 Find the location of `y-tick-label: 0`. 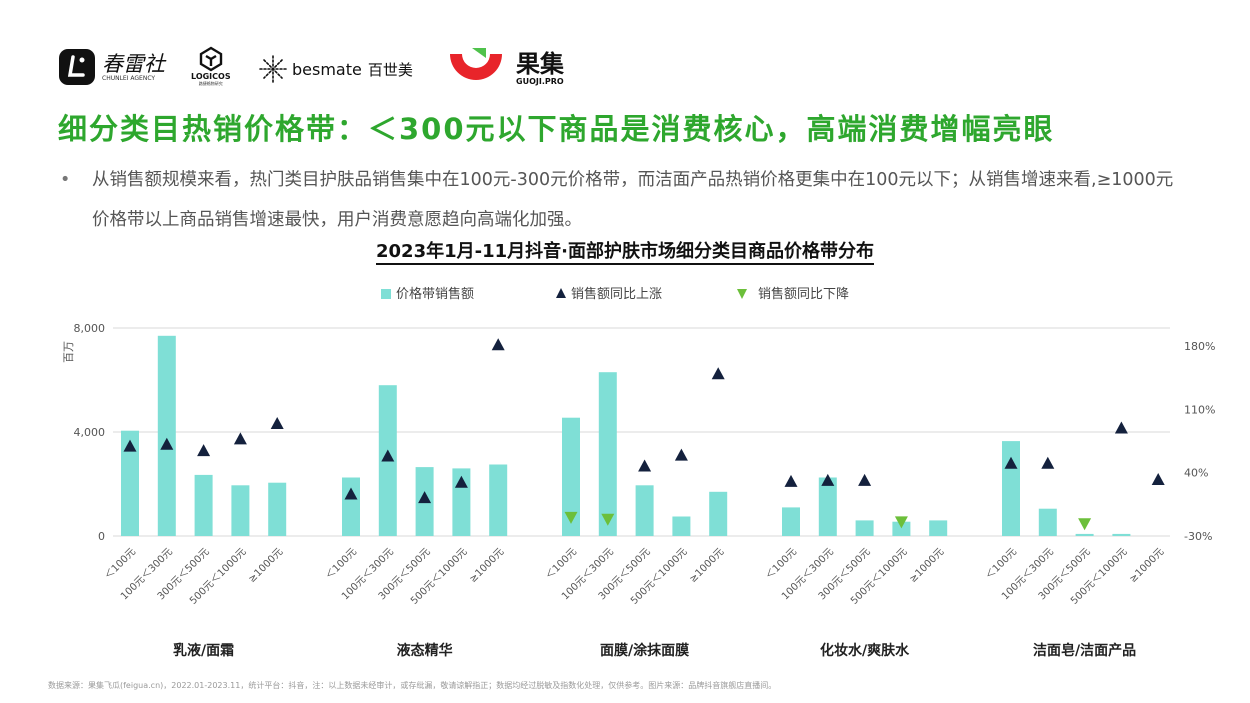

y-tick-label: 0 is located at coordinates (101, 536).